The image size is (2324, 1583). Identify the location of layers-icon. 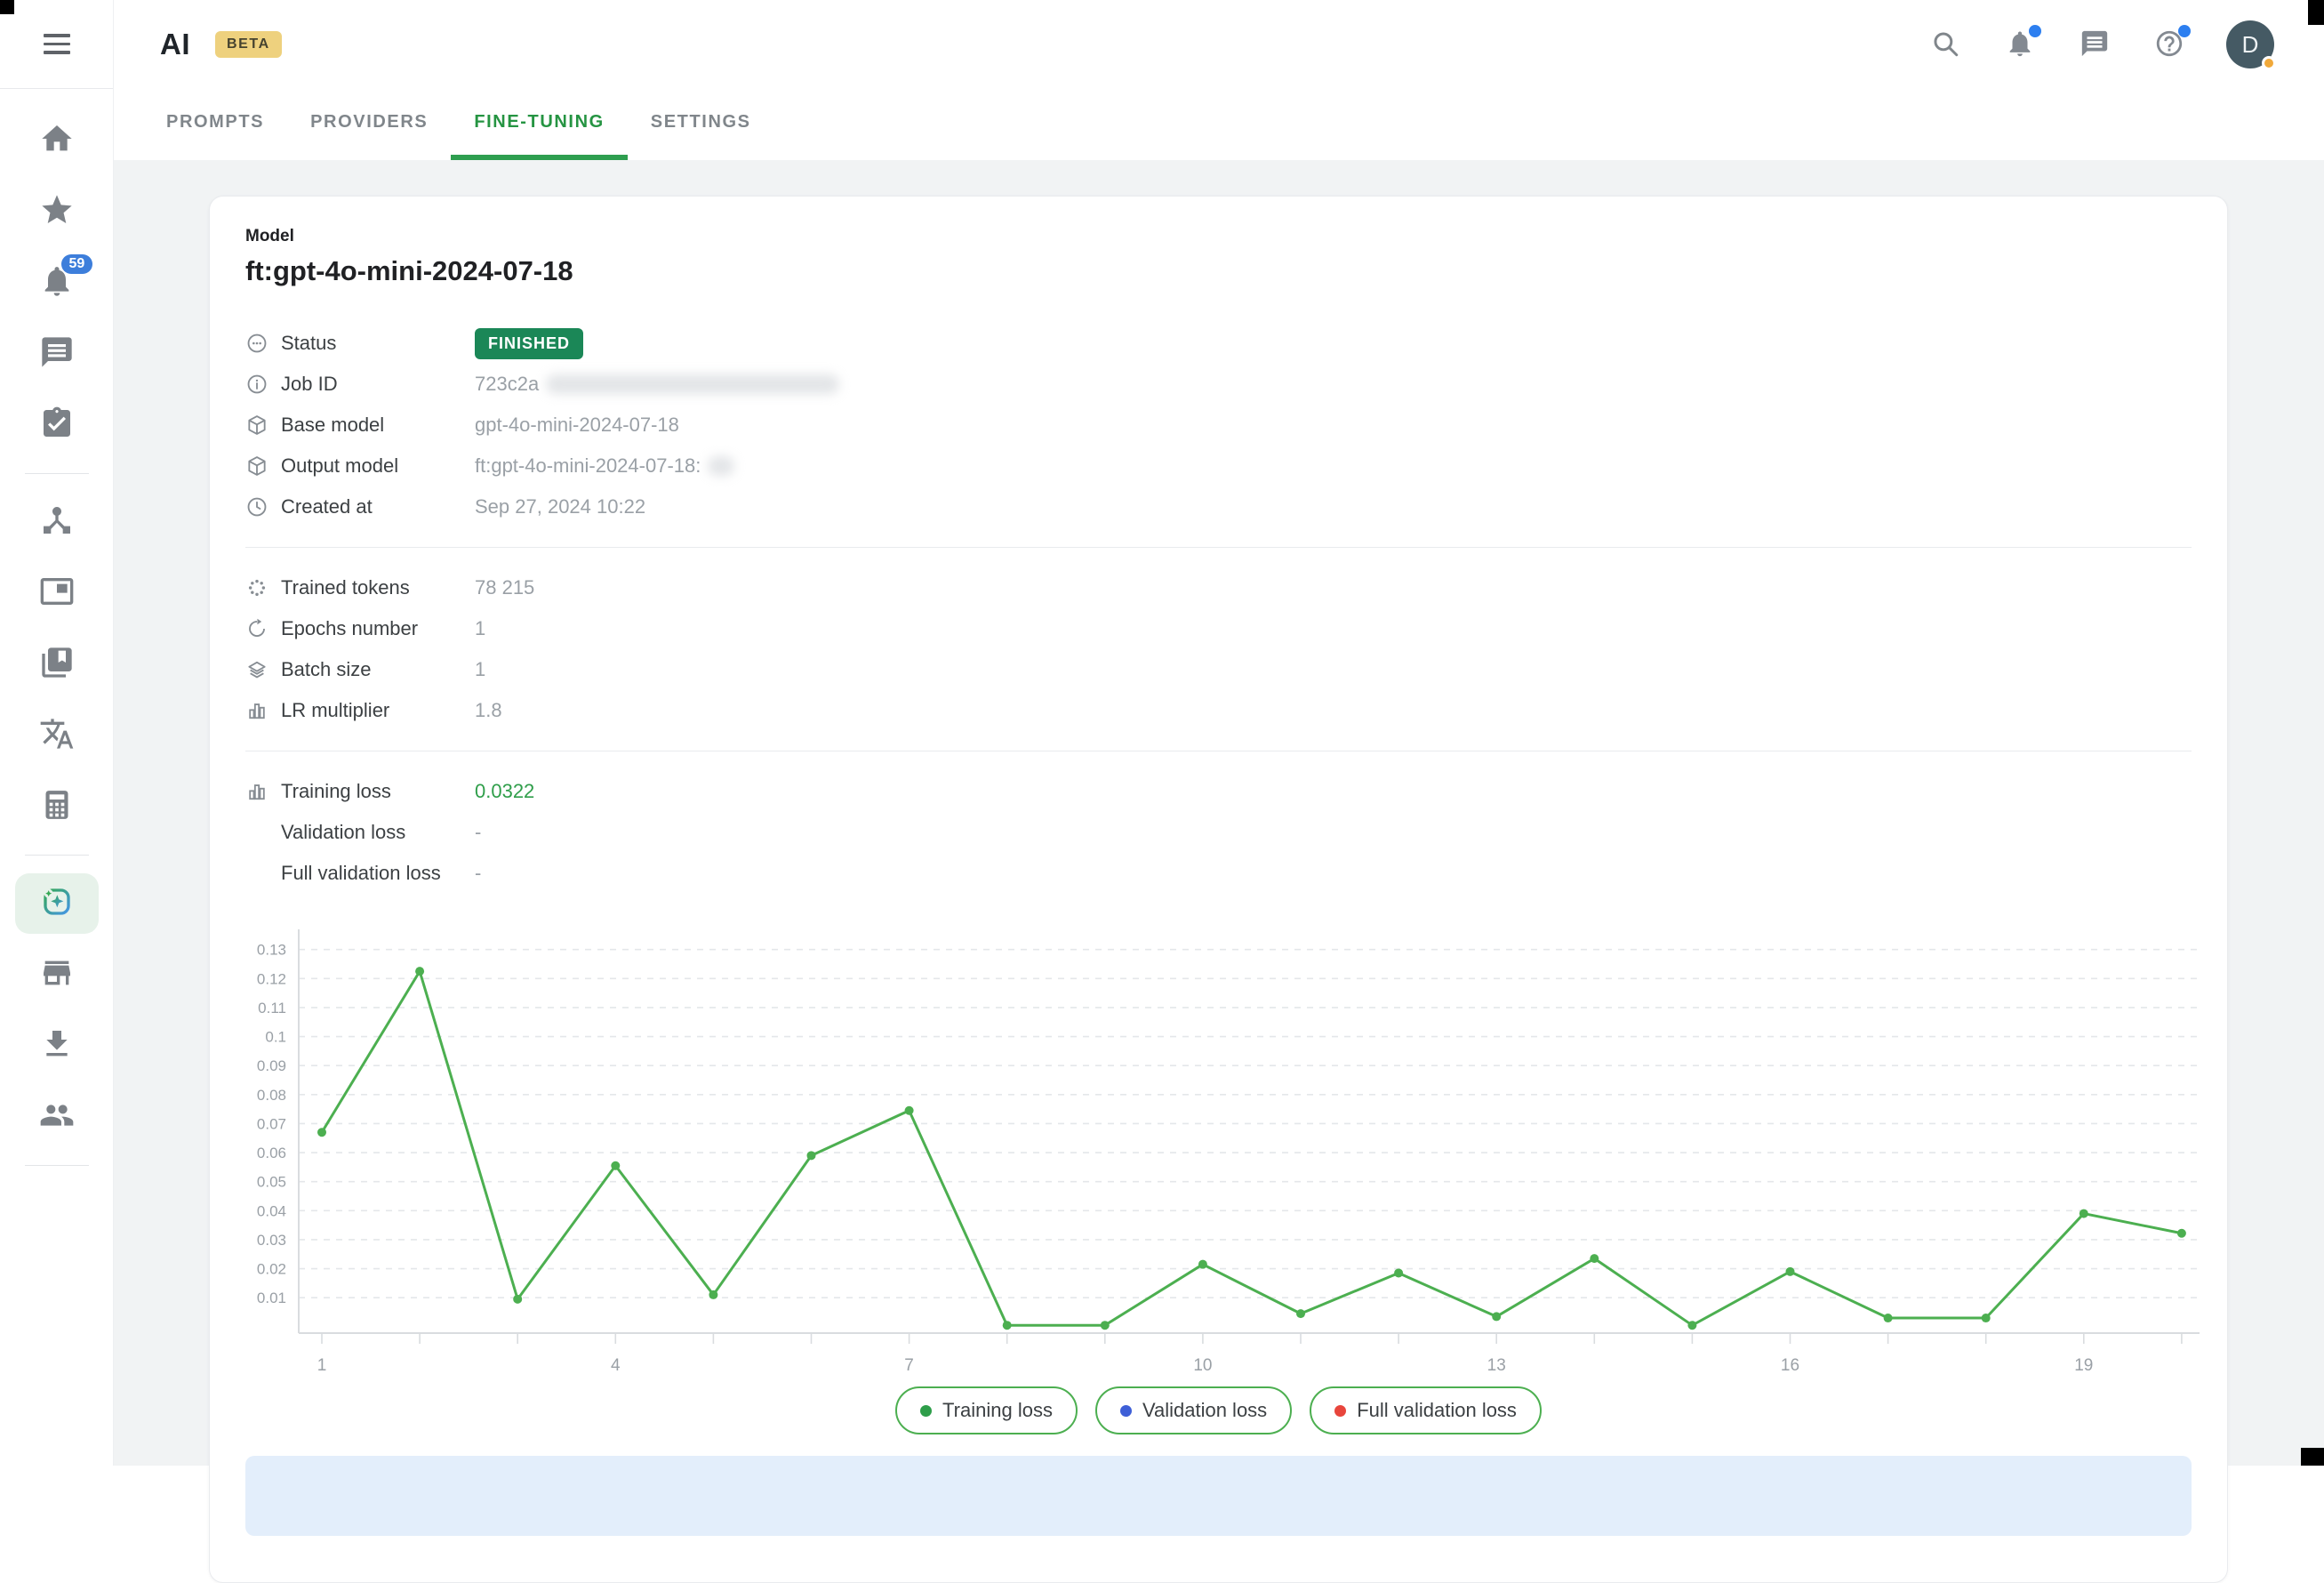
(256, 669).